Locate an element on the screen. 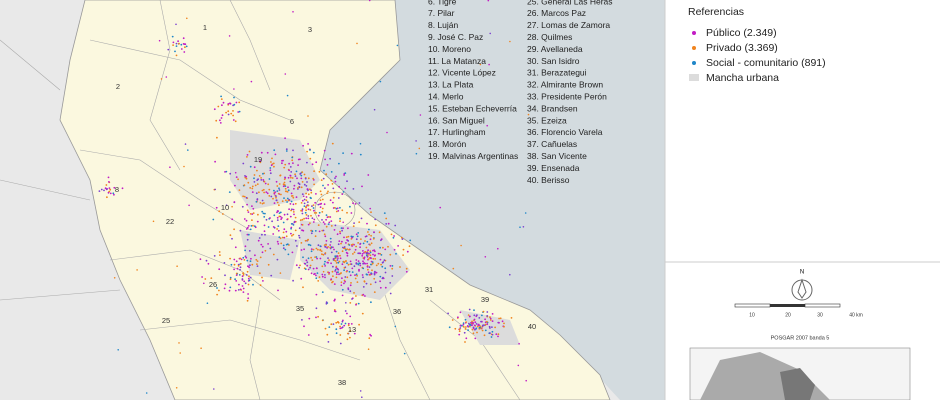 This screenshot has height=400, width=940. border is located at coordinates (165, 190).